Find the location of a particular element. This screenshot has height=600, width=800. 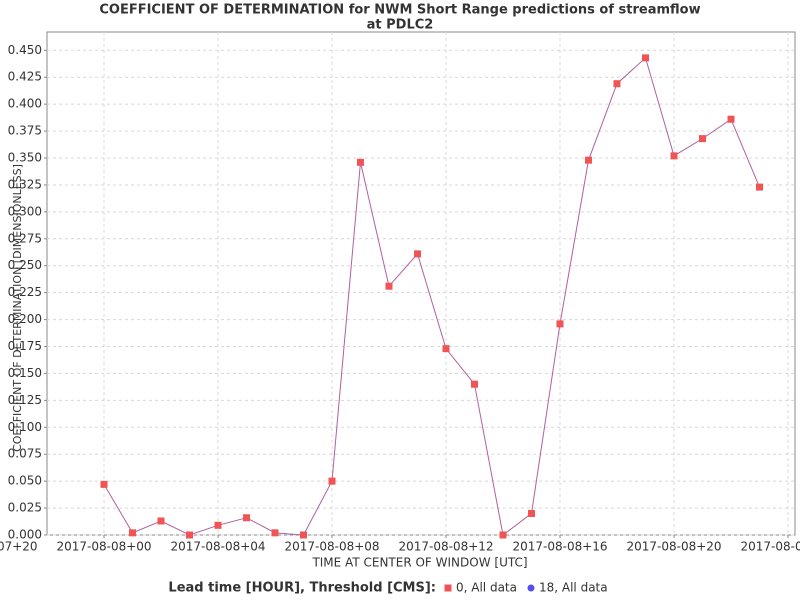

y-tick-label: 0.050 is located at coordinates (25, 481).